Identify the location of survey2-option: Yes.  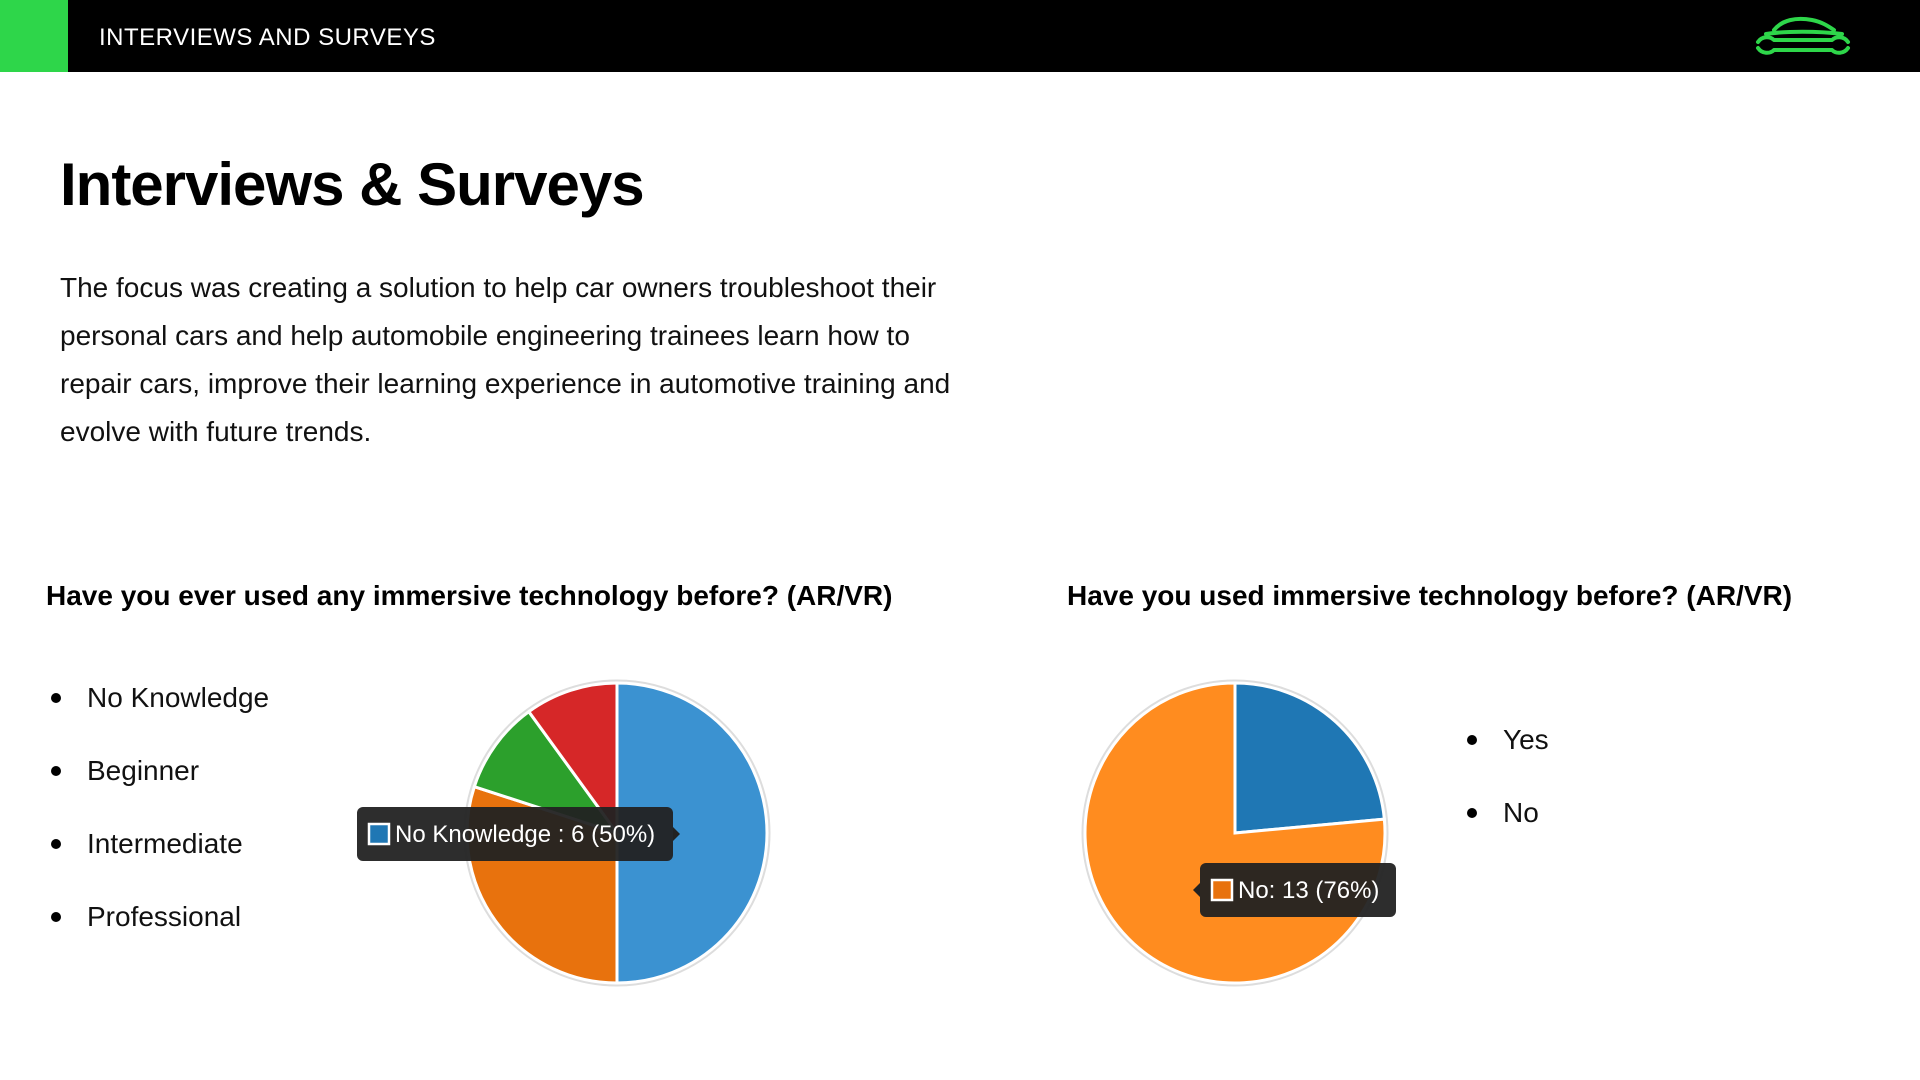
(1506, 756).